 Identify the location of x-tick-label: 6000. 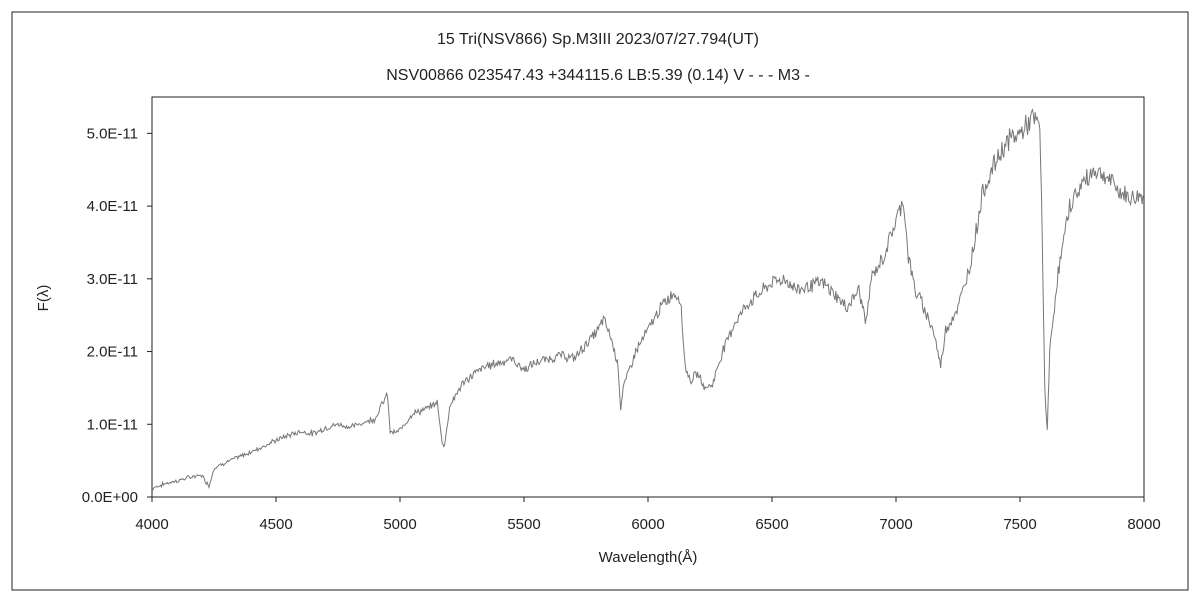
(647, 524).